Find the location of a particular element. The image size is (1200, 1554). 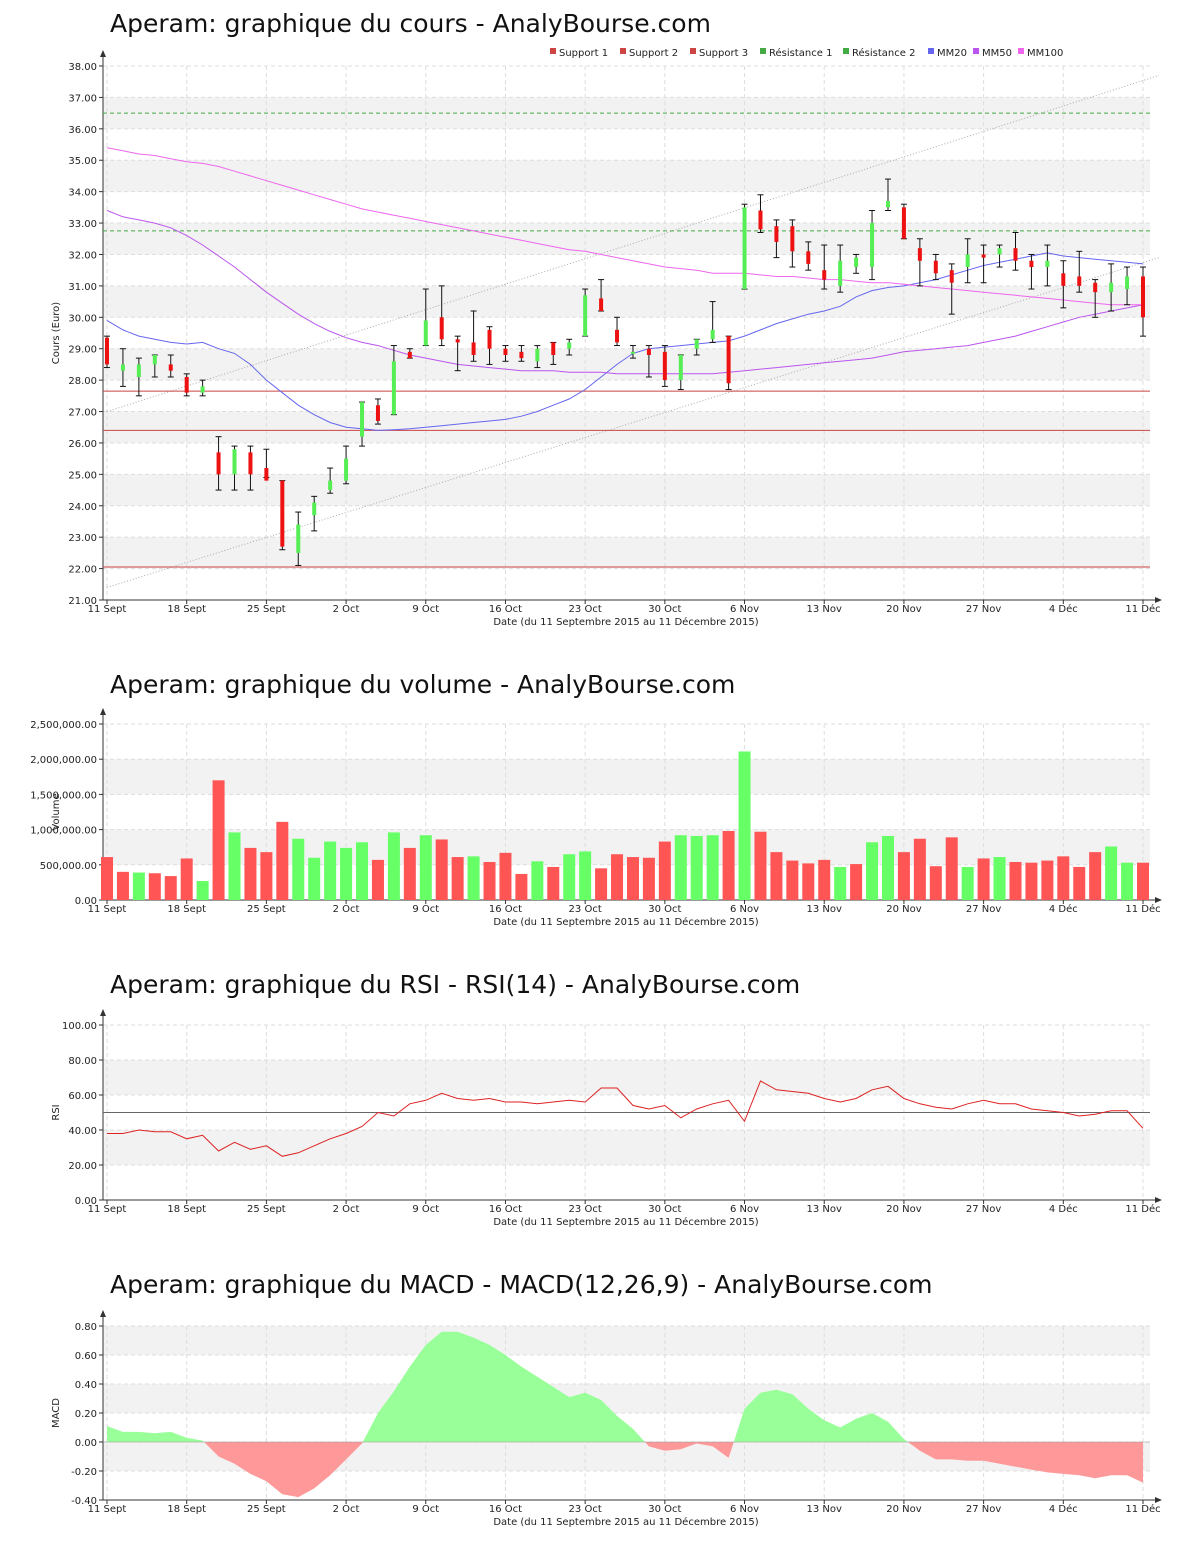

legend-label: MM20 is located at coordinates (952, 53).